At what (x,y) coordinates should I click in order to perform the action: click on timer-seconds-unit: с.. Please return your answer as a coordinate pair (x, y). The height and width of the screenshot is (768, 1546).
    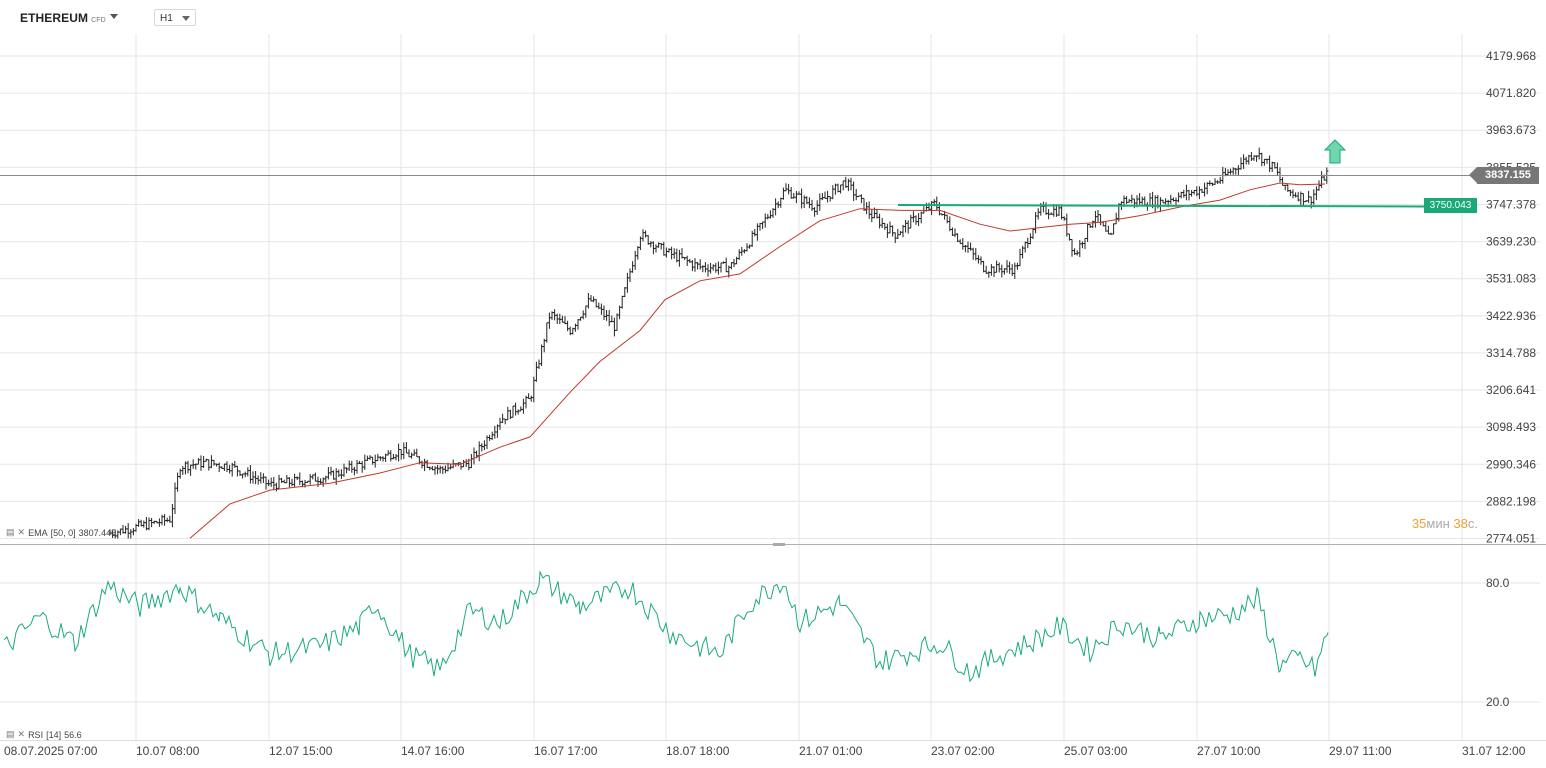
    Looking at the image, I should click on (1472, 523).